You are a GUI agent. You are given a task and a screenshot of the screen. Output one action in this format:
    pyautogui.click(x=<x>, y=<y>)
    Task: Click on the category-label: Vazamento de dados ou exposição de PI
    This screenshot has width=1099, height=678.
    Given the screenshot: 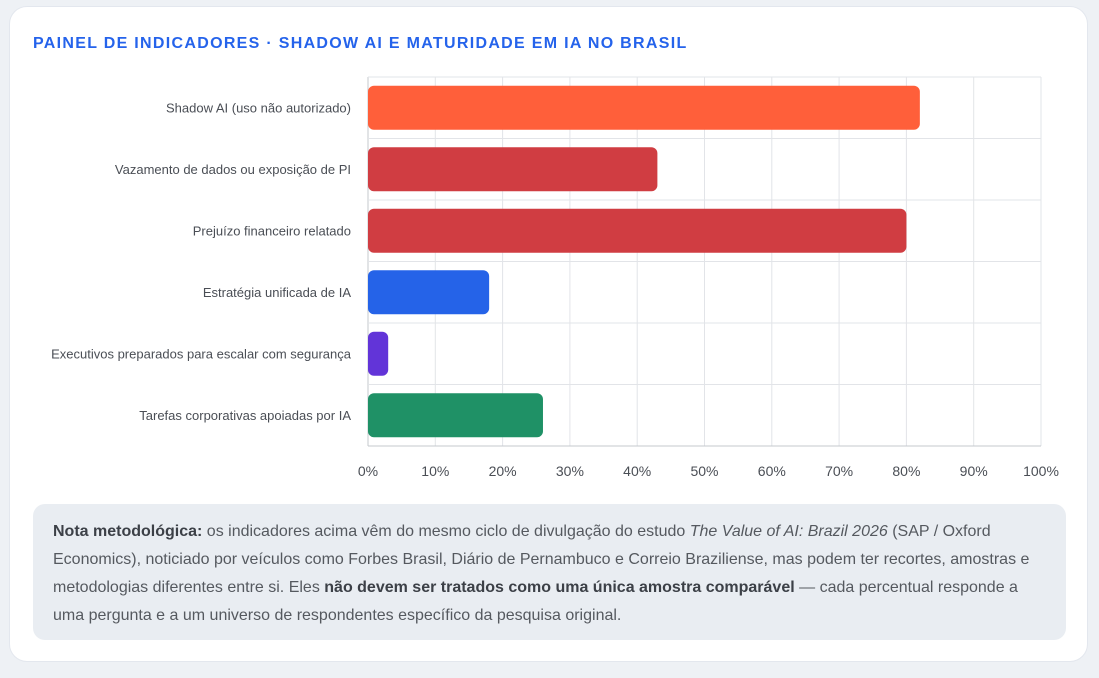 What is the action you would take?
    pyautogui.click(x=233, y=169)
    